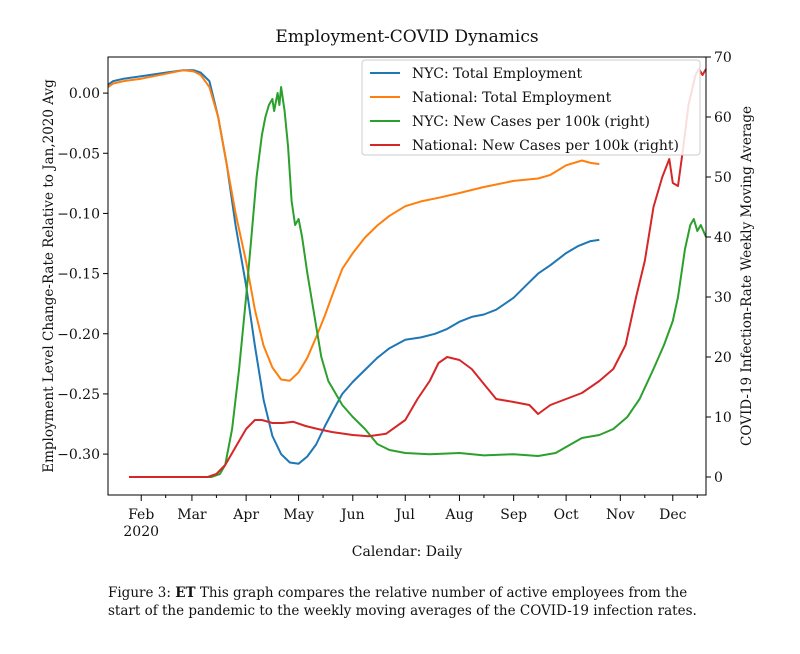 This screenshot has width=800, height=654. I want to click on y-axis-left: 0.00 −0.05 −0.10 −0.15 −0.20 −0.25 −0.30, so click(82, 274).